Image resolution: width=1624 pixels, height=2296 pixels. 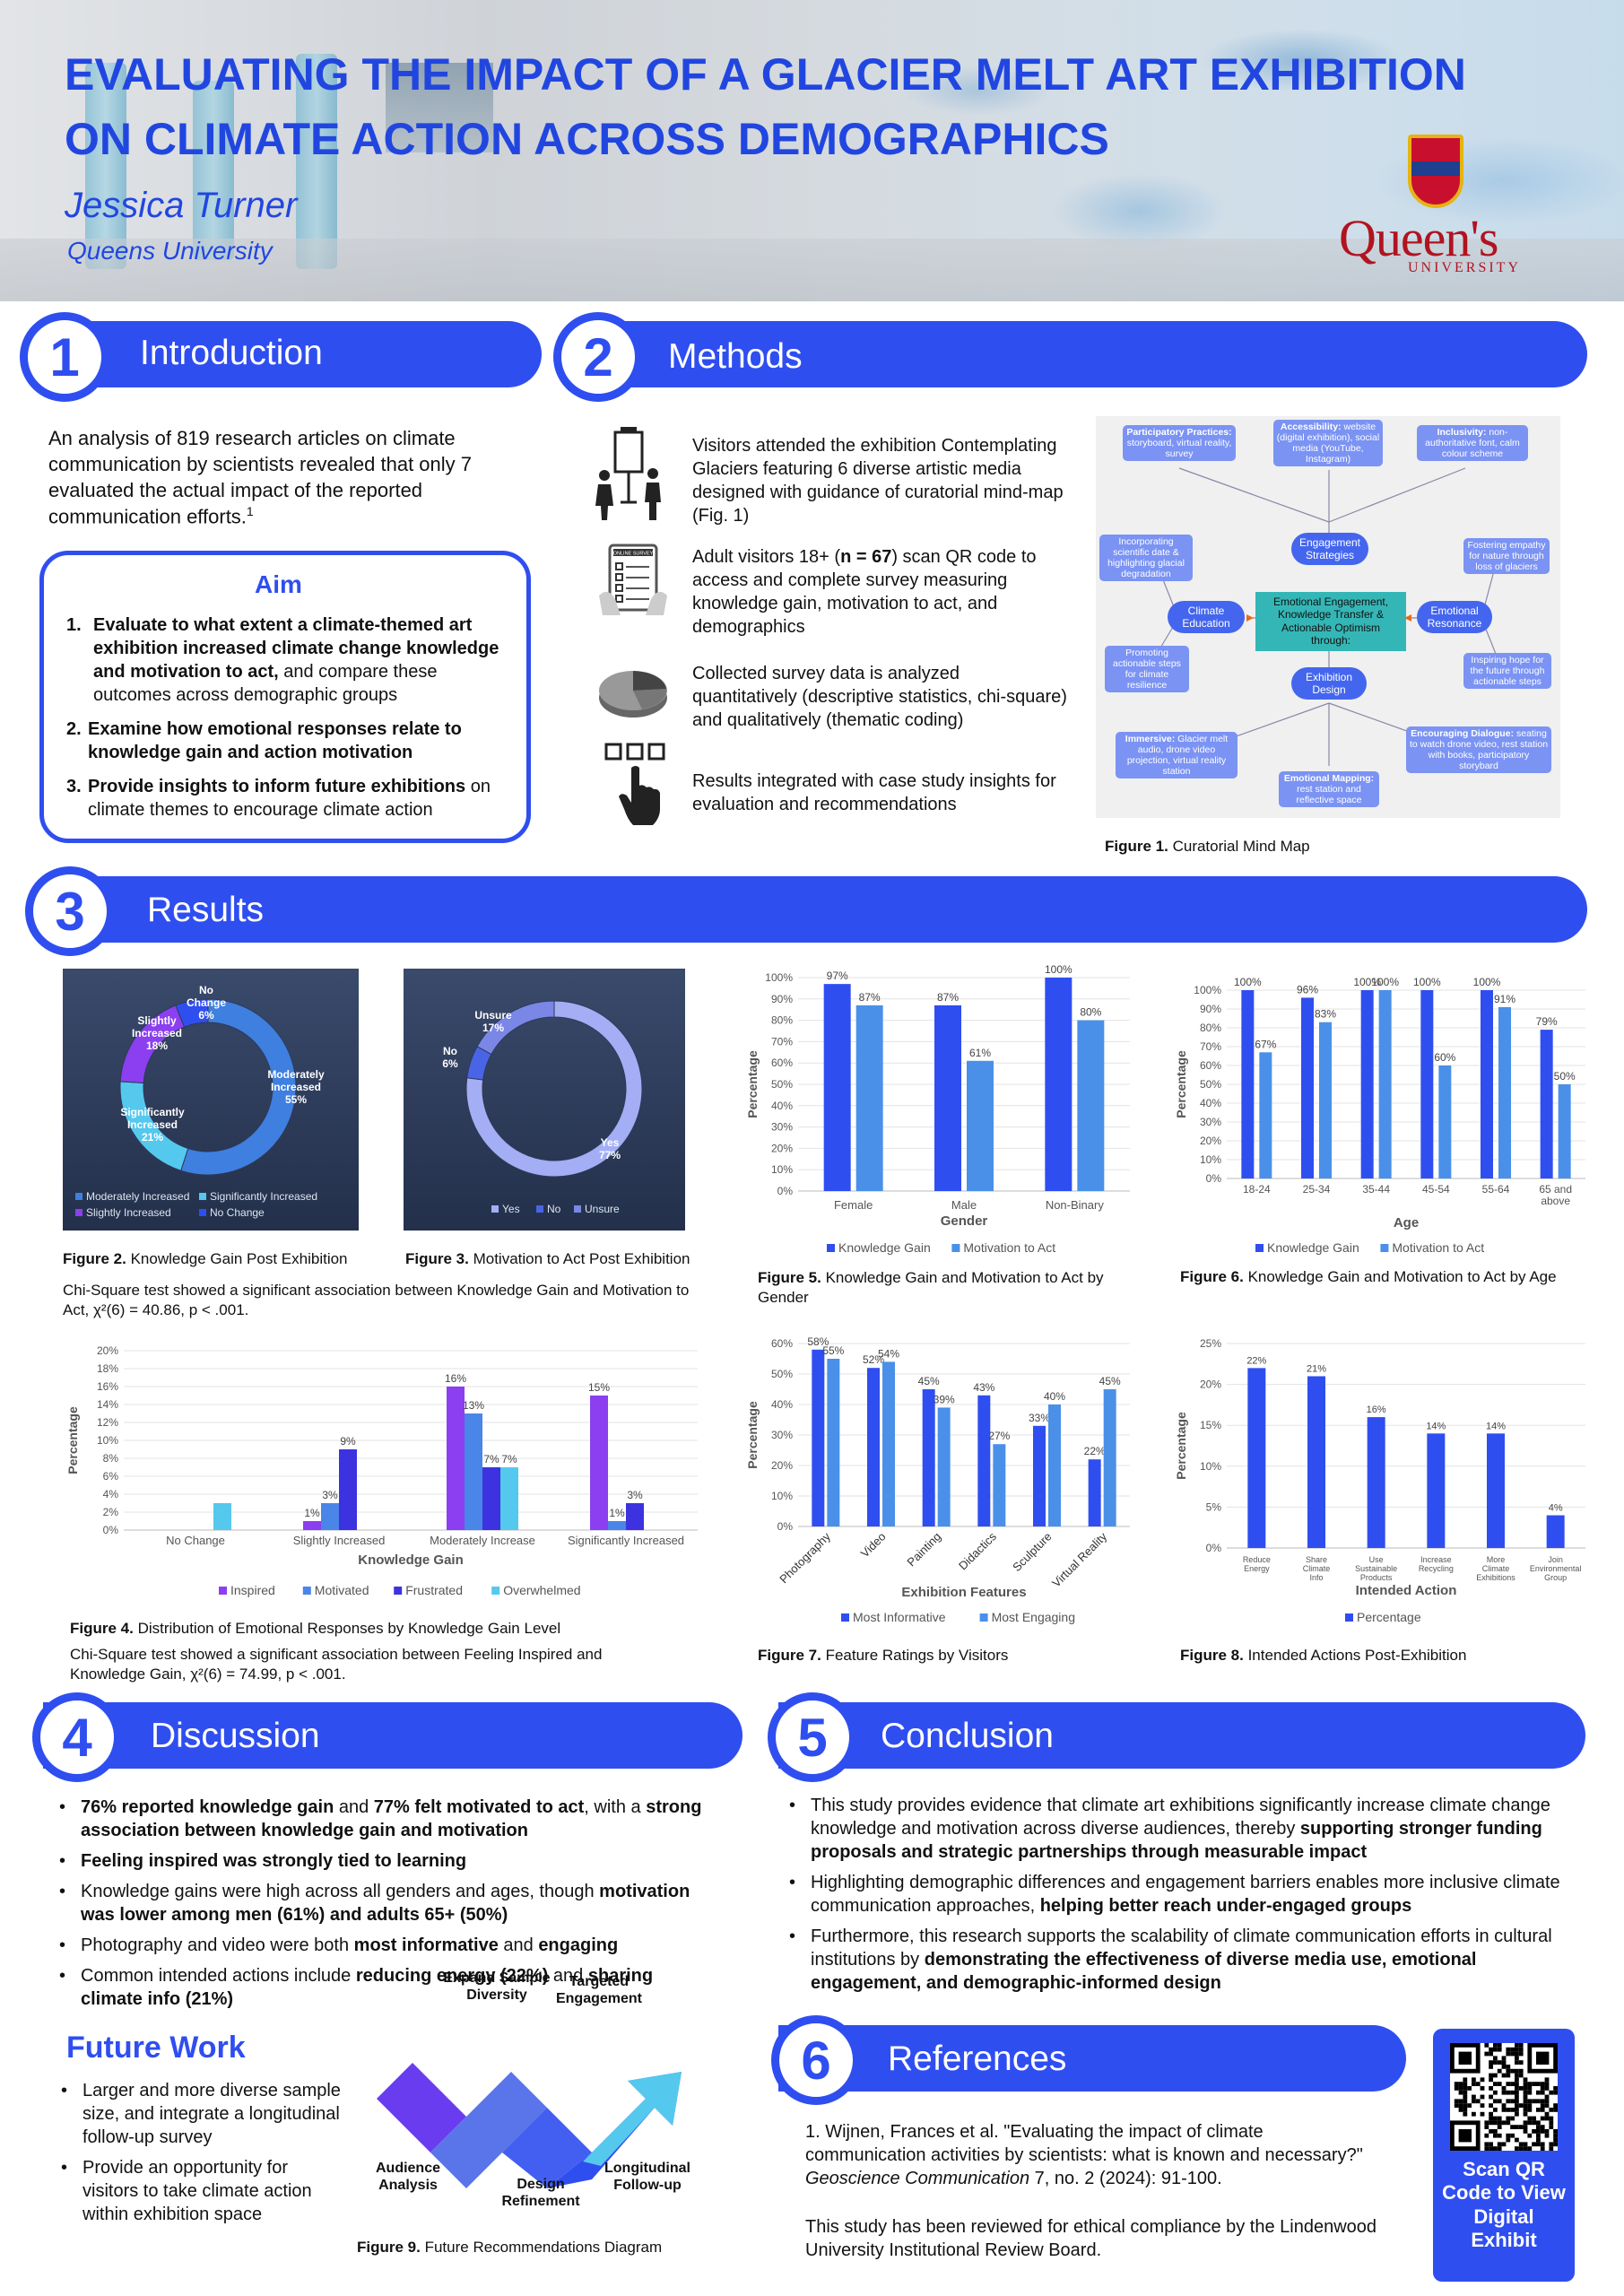 What do you see at coordinates (1556, 1568) in the screenshot?
I see `x-tick-label: Environmental` at bounding box center [1556, 1568].